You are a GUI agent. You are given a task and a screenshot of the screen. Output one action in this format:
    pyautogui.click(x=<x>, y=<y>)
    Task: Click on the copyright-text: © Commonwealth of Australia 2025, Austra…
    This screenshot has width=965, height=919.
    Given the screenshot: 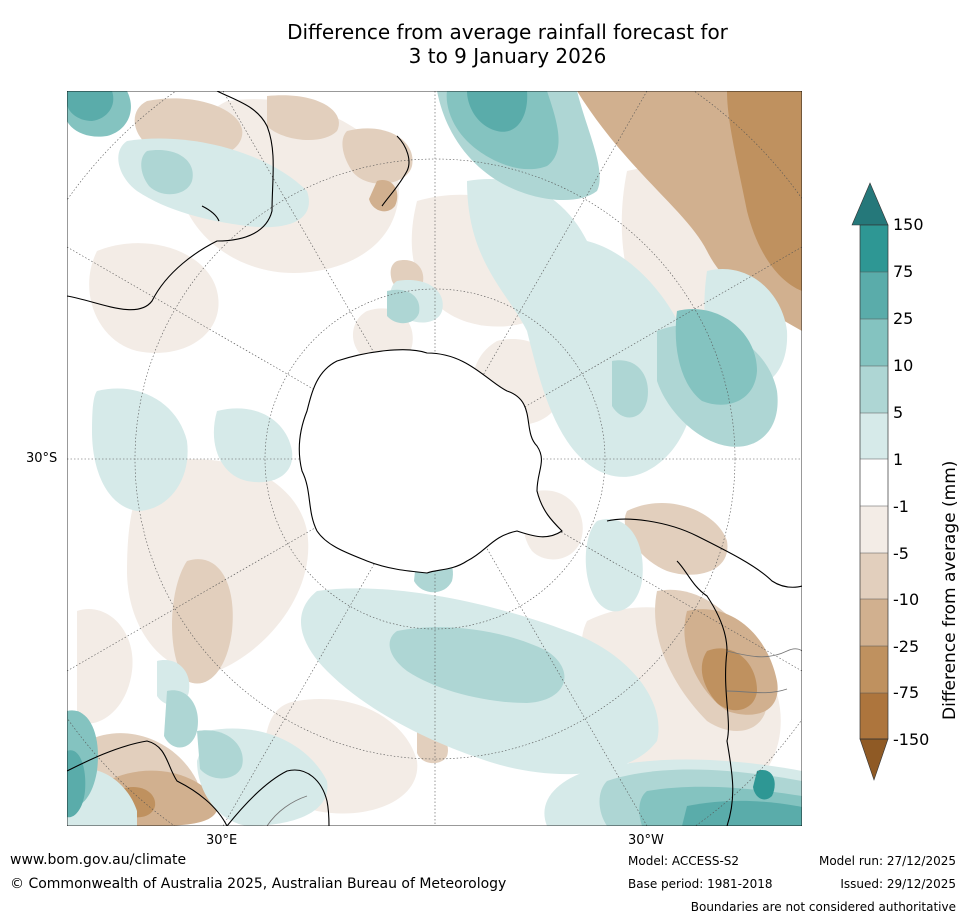 What is the action you would take?
    pyautogui.click(x=258, y=884)
    